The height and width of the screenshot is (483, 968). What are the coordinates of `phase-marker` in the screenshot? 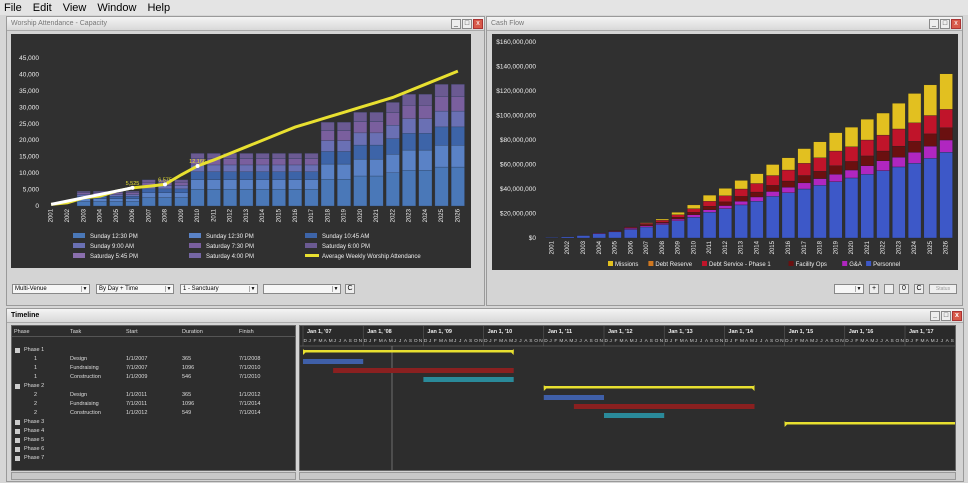 It's located at (304, 352).